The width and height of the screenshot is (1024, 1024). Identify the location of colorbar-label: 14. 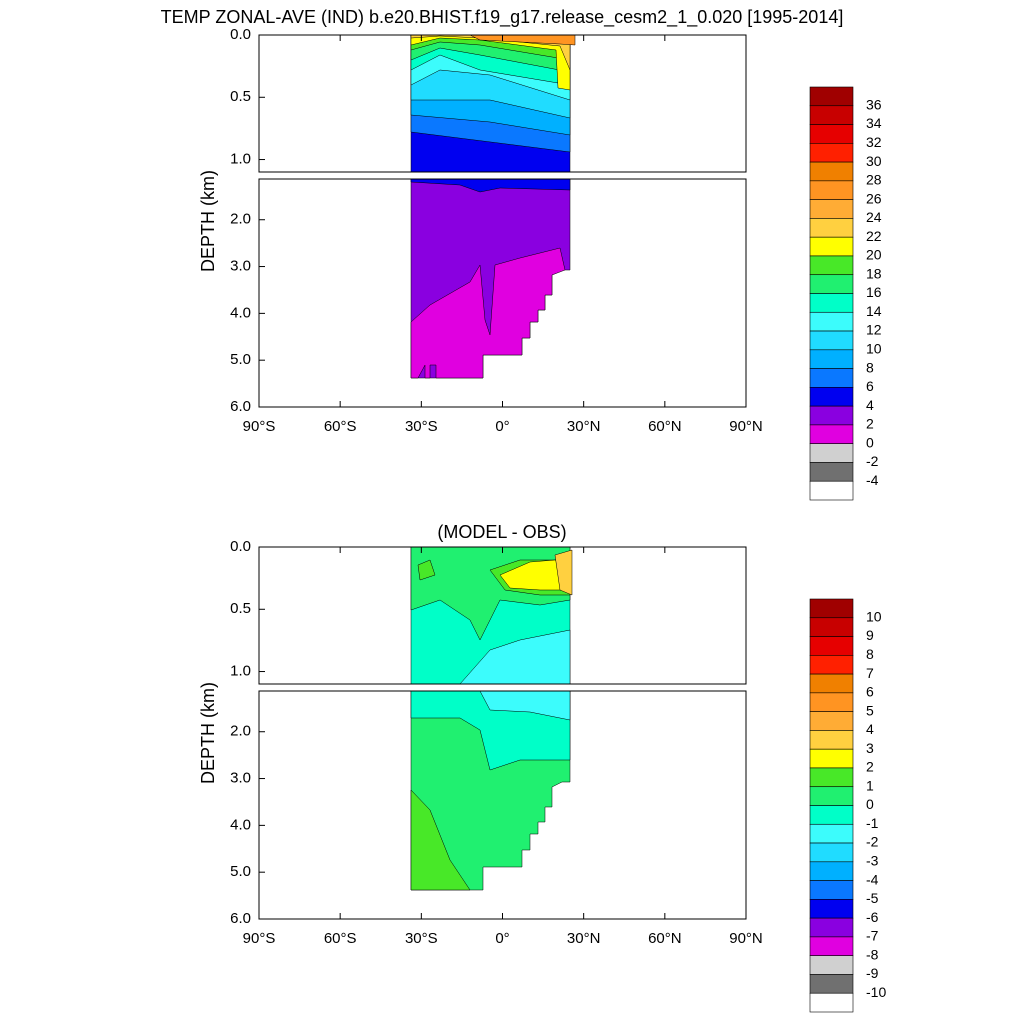
(874, 311).